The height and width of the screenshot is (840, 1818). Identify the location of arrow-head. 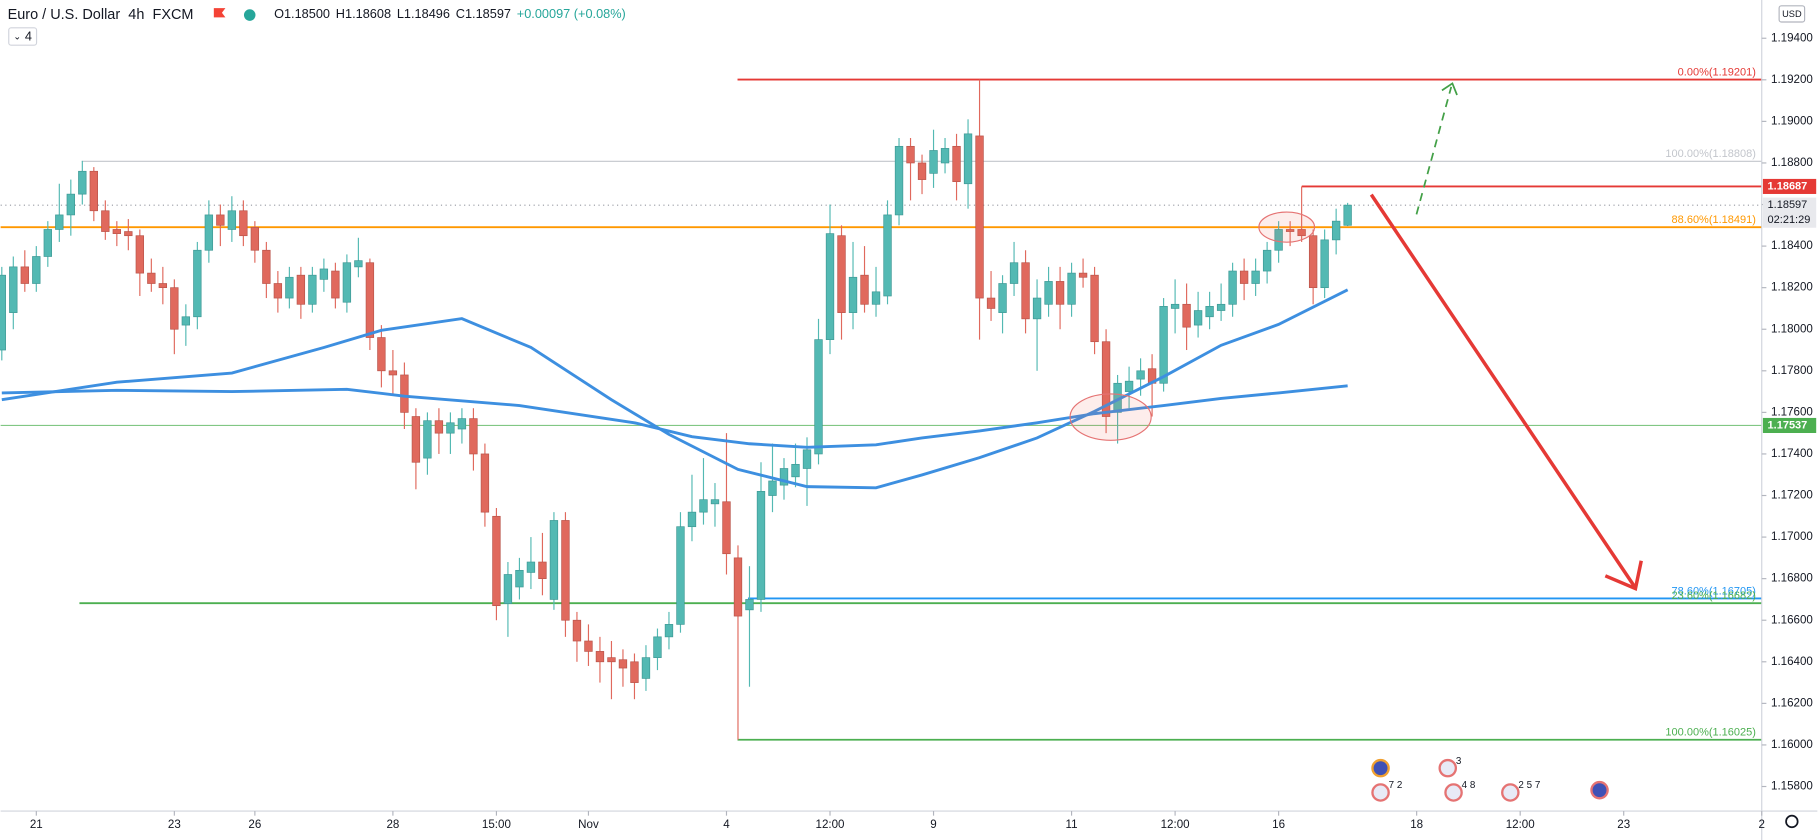
(1449, 89).